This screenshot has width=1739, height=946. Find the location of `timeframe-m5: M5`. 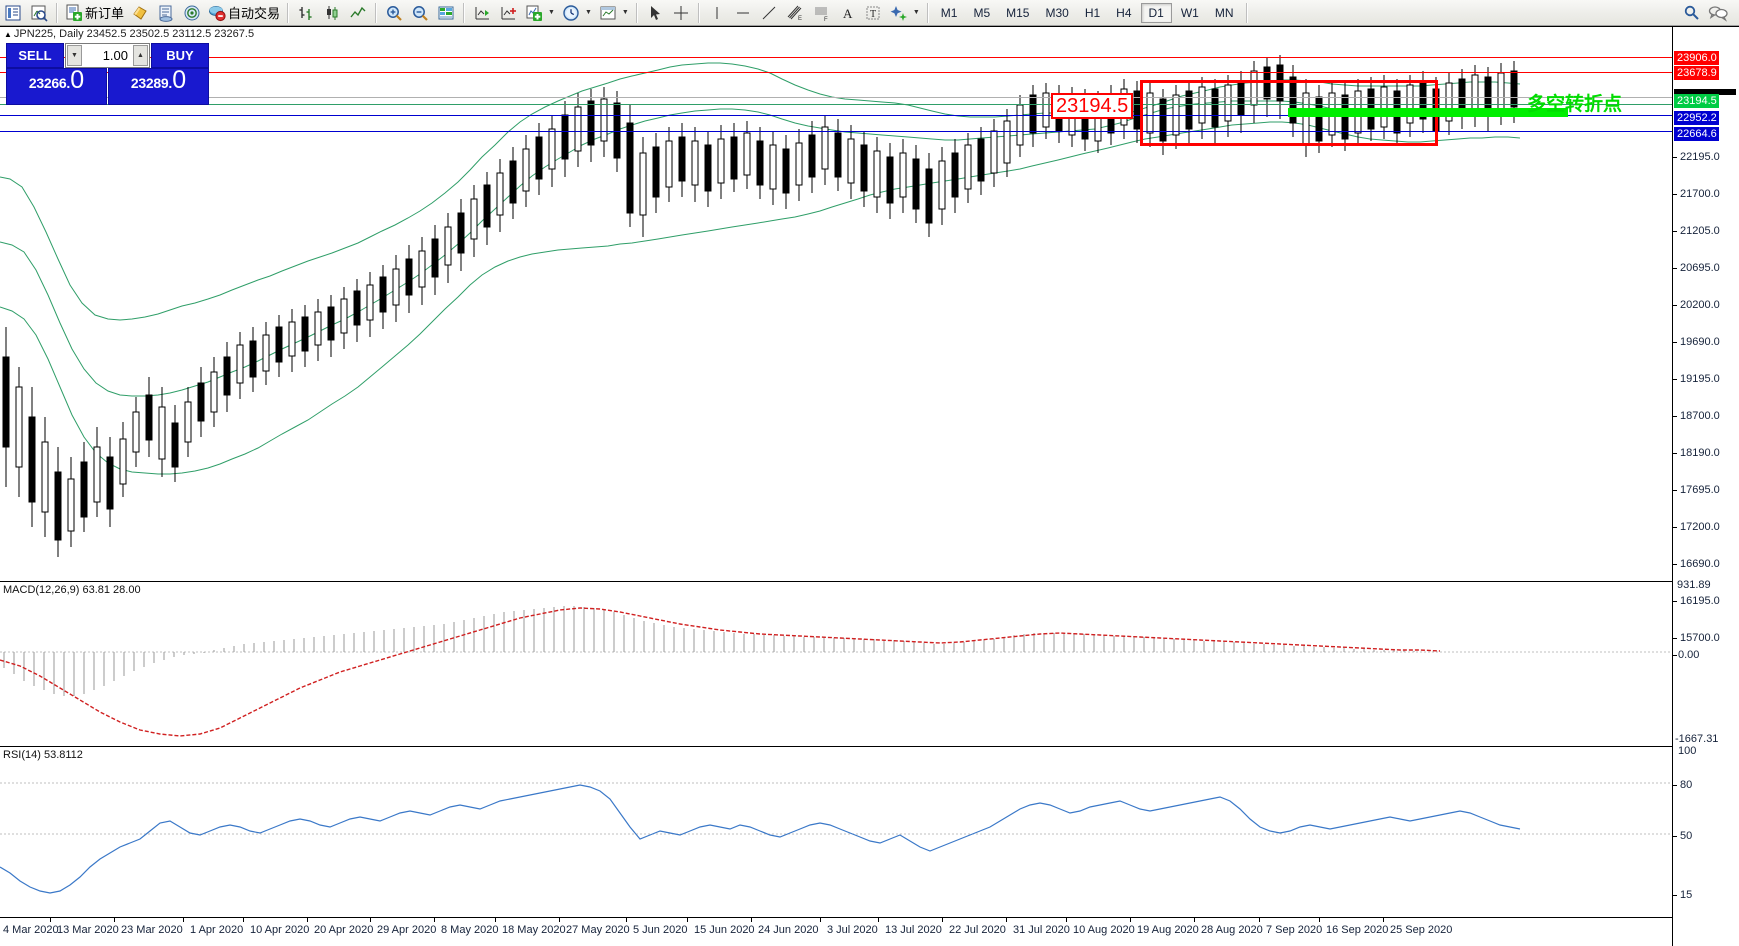

timeframe-m5: M5 is located at coordinates (982, 12).